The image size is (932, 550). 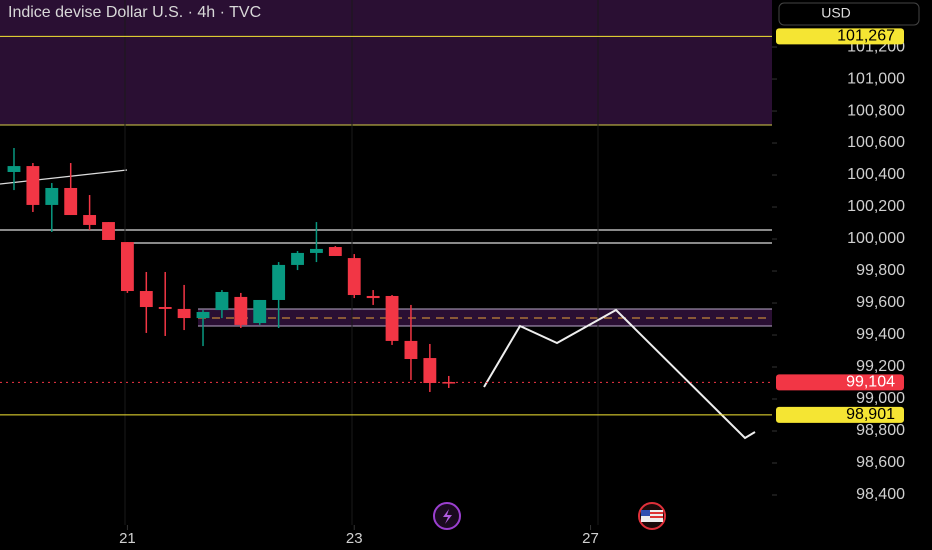 I want to click on flag-canton, so click(x=645, y=513).